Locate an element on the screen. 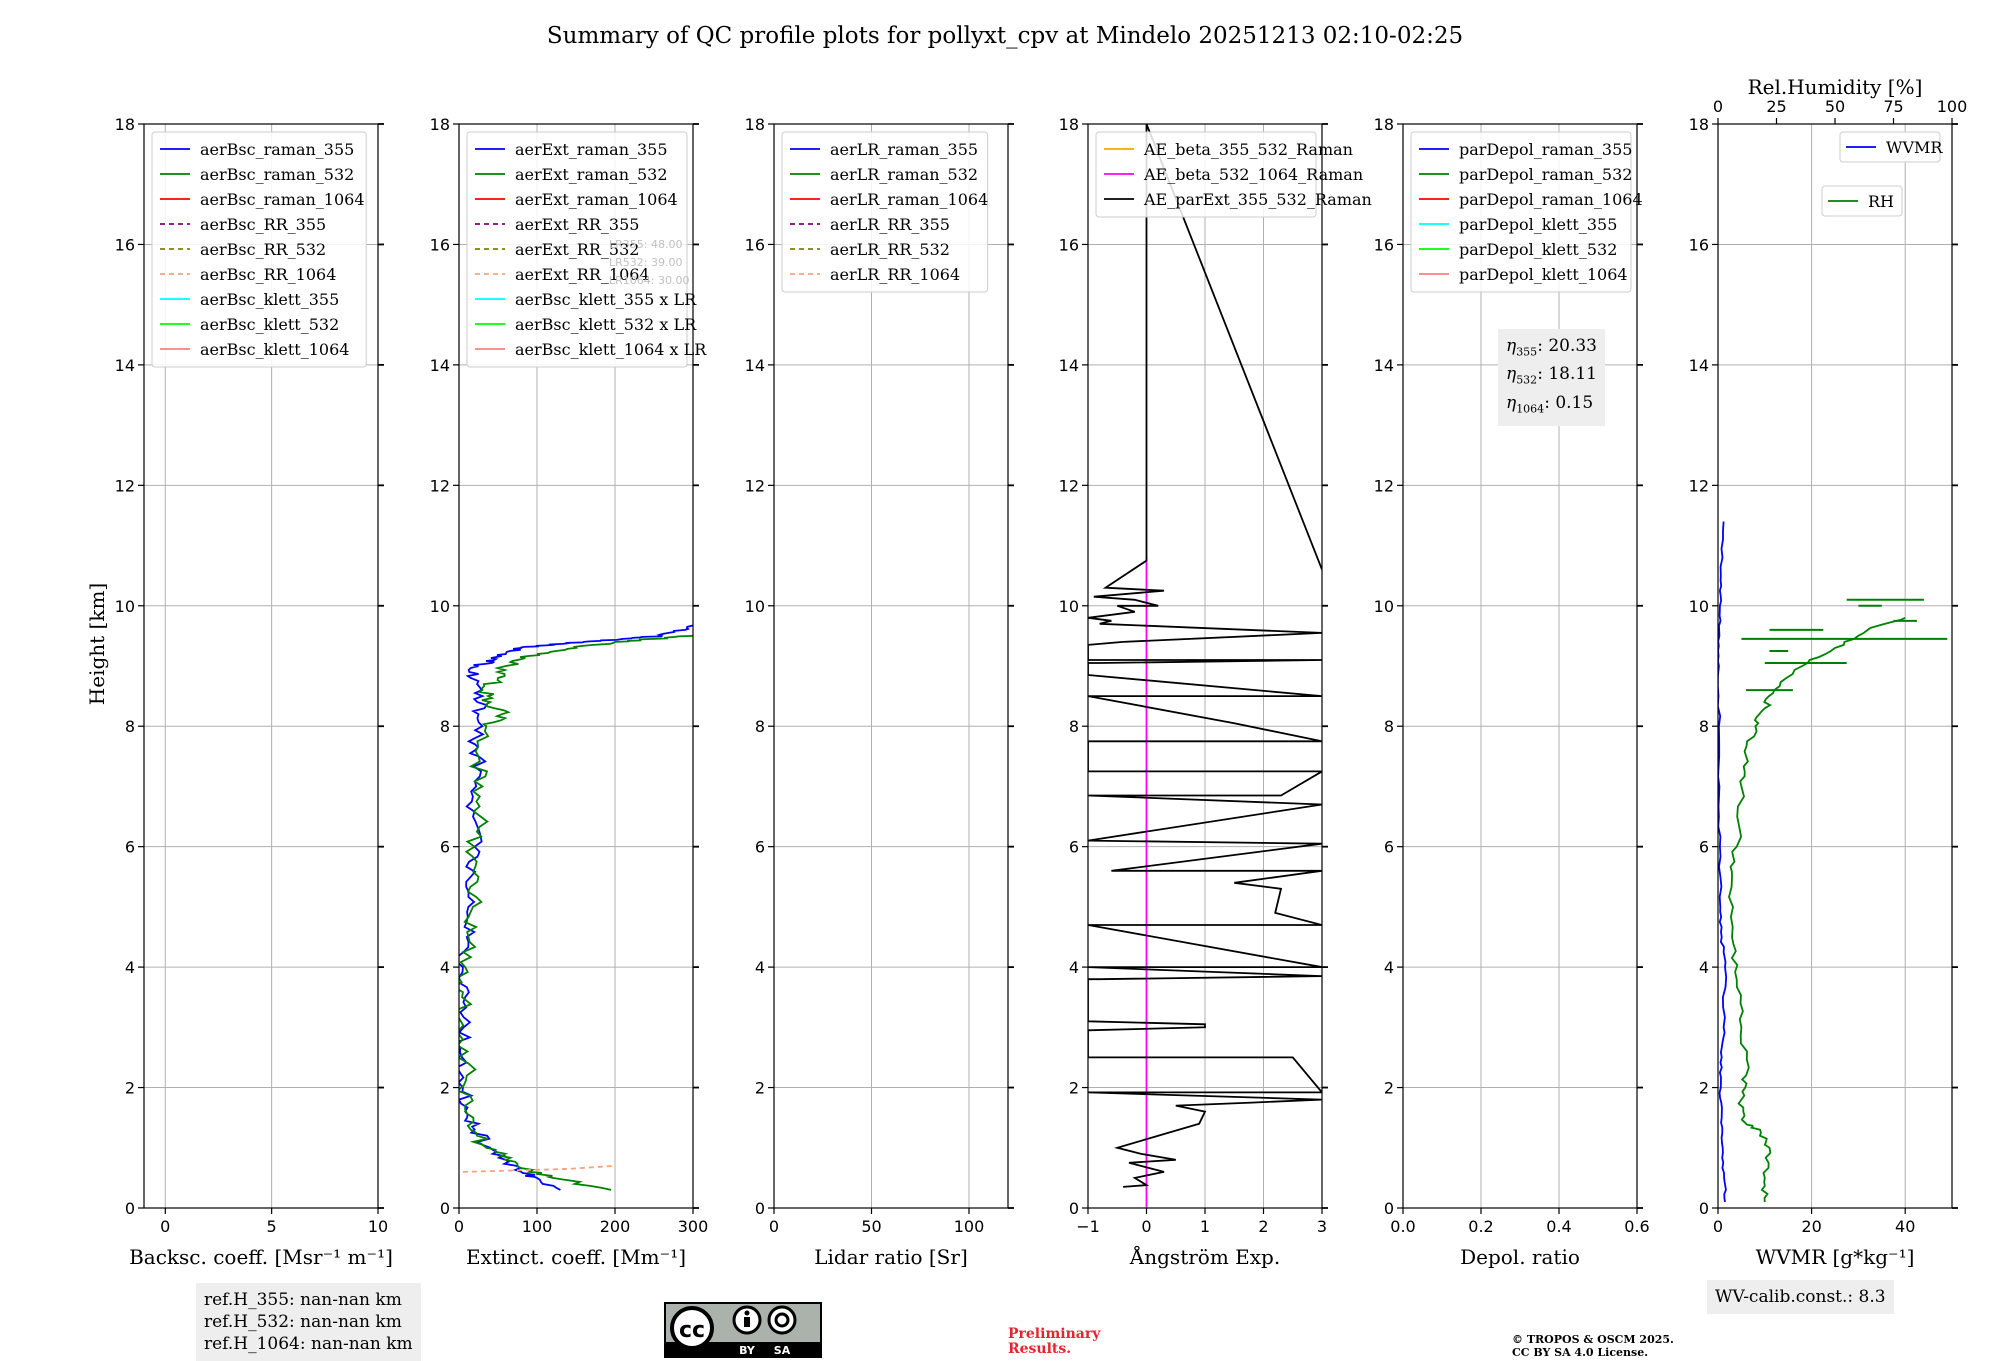 This screenshot has width=2000, height=1361. eta-1064: η1064: 0.15 is located at coordinates (1550, 404).